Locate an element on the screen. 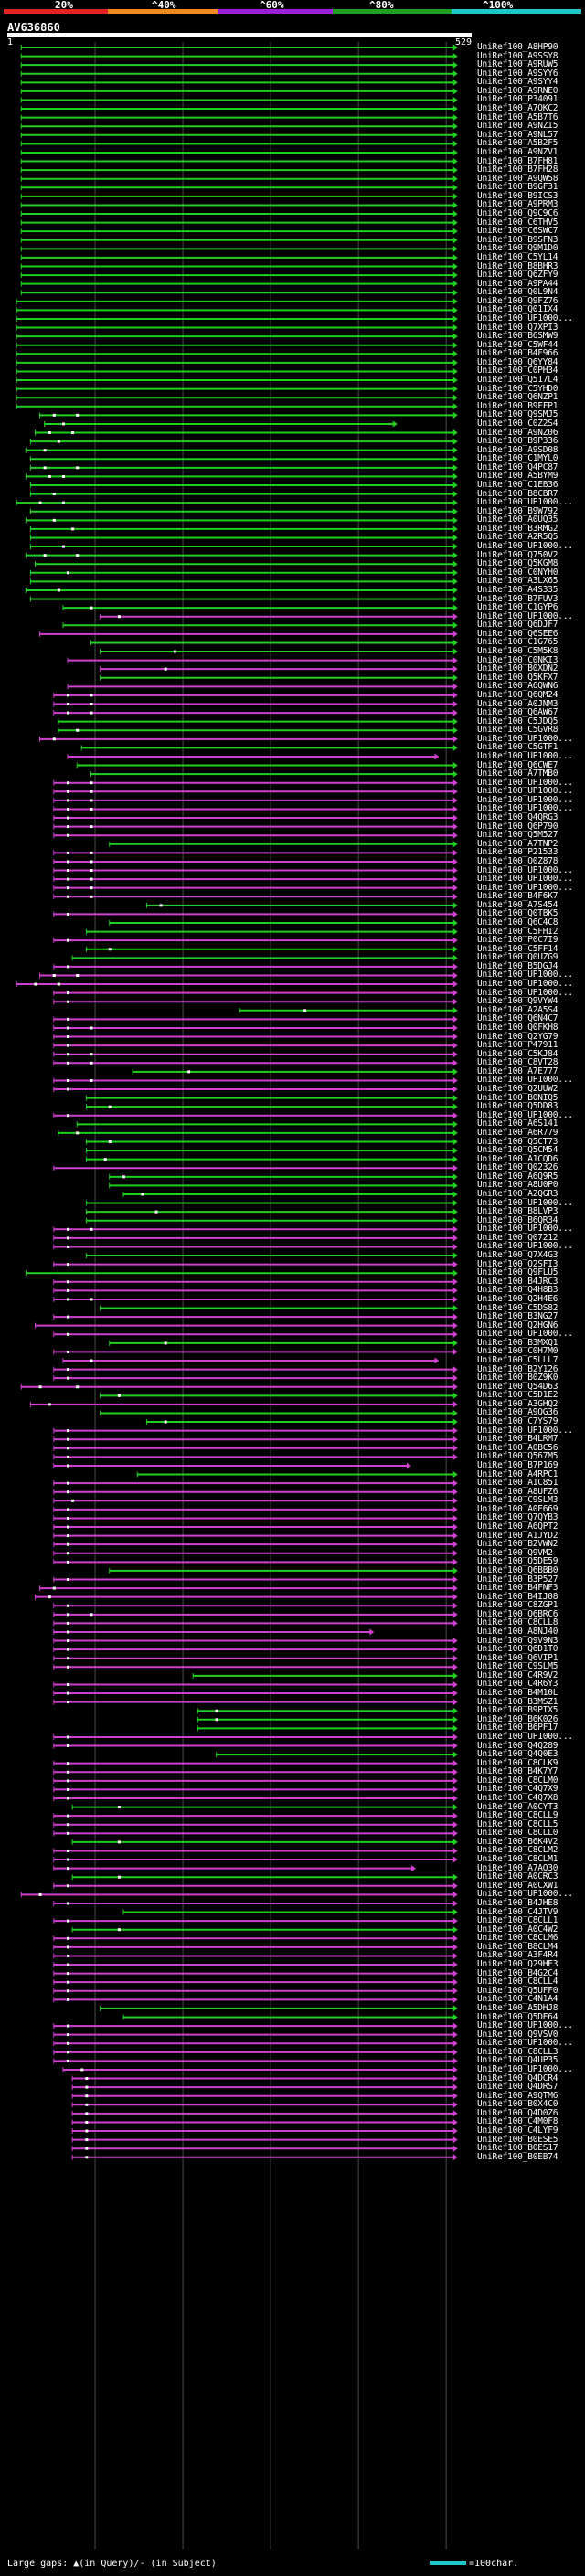  hit-label: UniRef100_C8CLK9 is located at coordinates (517, 1762).